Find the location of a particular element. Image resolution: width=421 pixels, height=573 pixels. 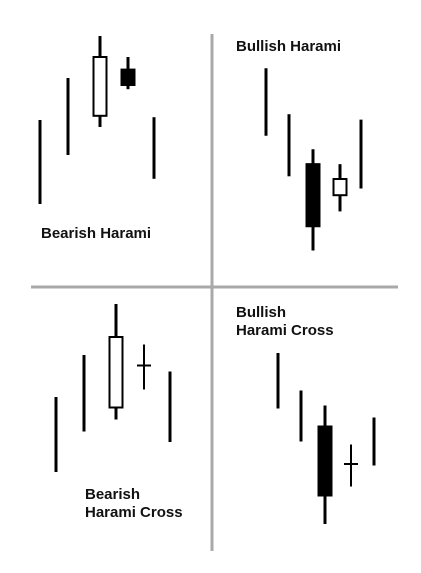

label-bullish-harami: Bullish Harami is located at coordinates (288, 47).